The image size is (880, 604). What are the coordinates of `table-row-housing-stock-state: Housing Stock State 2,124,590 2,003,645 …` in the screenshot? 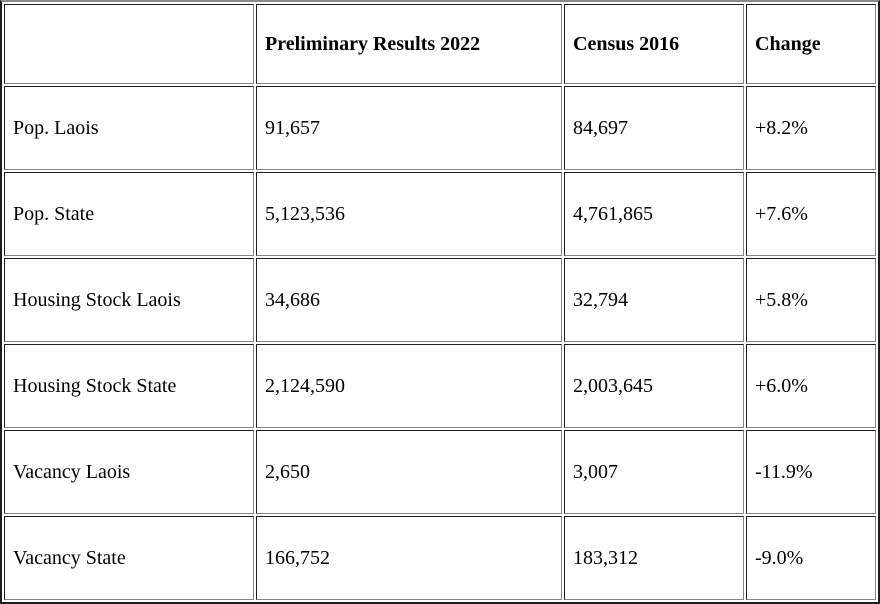 It's located at (440, 386).